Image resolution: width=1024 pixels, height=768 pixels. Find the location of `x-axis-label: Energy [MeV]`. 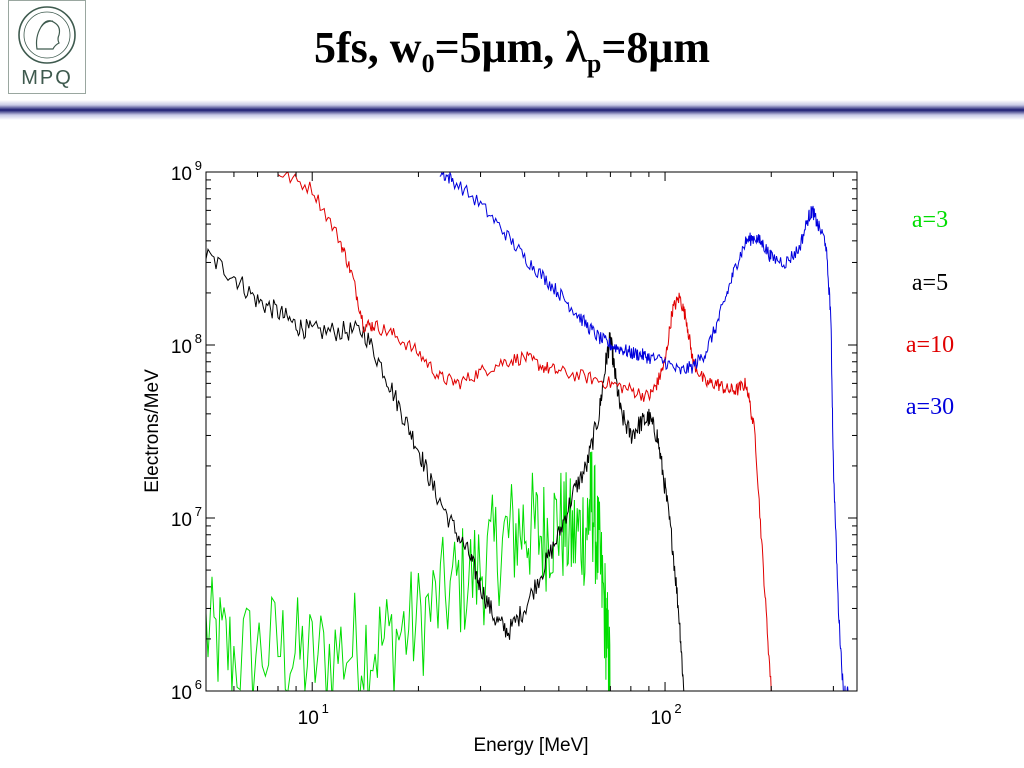

x-axis-label: Energy [MeV] is located at coordinates (530, 745).